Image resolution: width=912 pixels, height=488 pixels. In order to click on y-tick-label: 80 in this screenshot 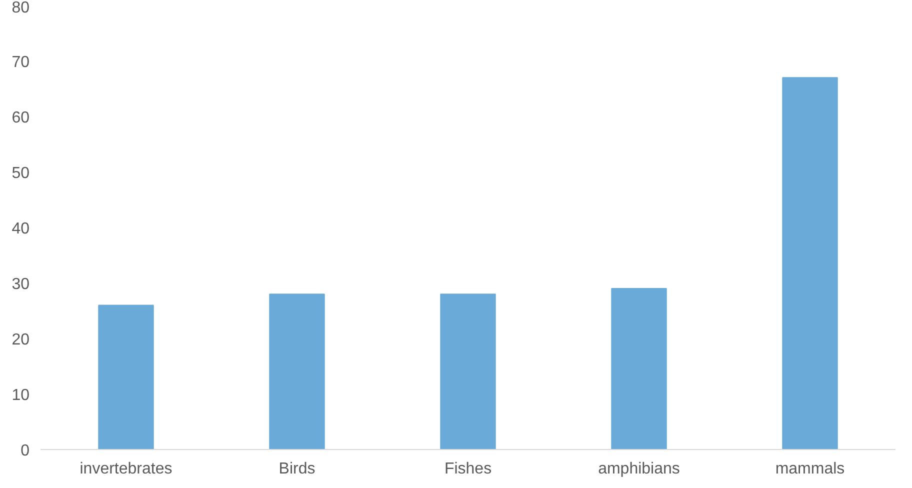, I will do `click(21, 8)`.